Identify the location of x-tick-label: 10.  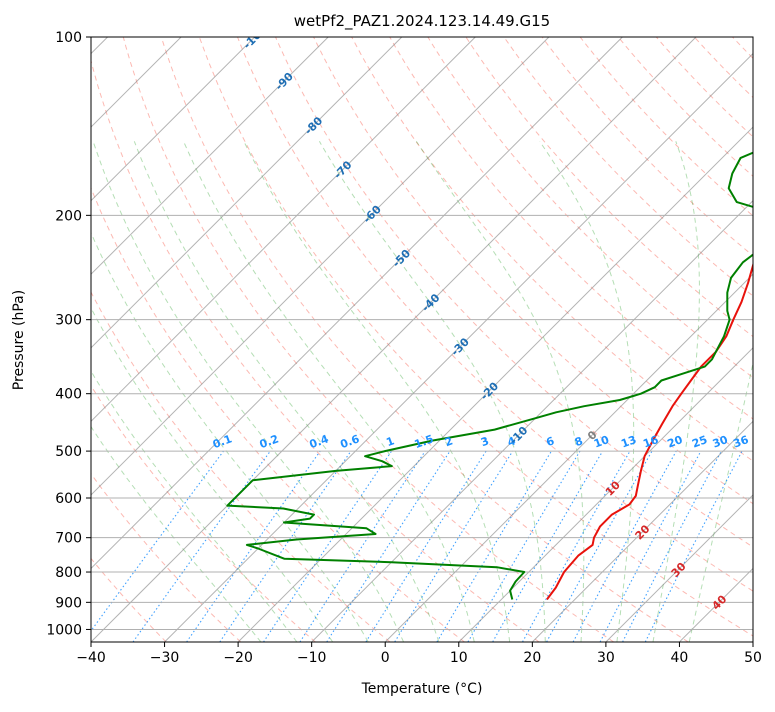
(459, 658).